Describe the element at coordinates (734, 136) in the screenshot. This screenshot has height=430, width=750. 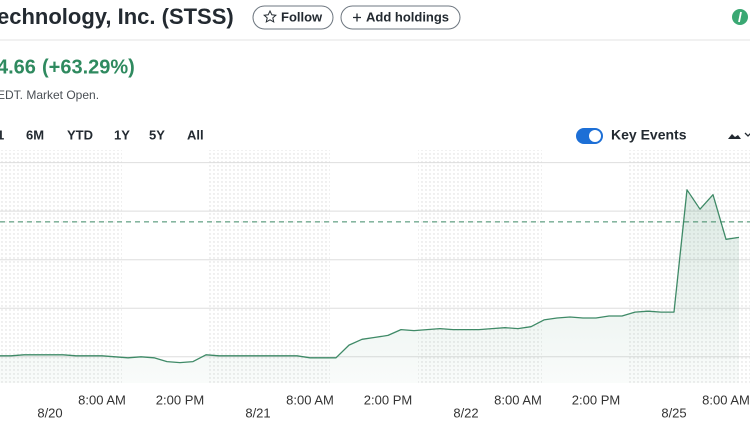
I see `chart-type-icon` at that location.